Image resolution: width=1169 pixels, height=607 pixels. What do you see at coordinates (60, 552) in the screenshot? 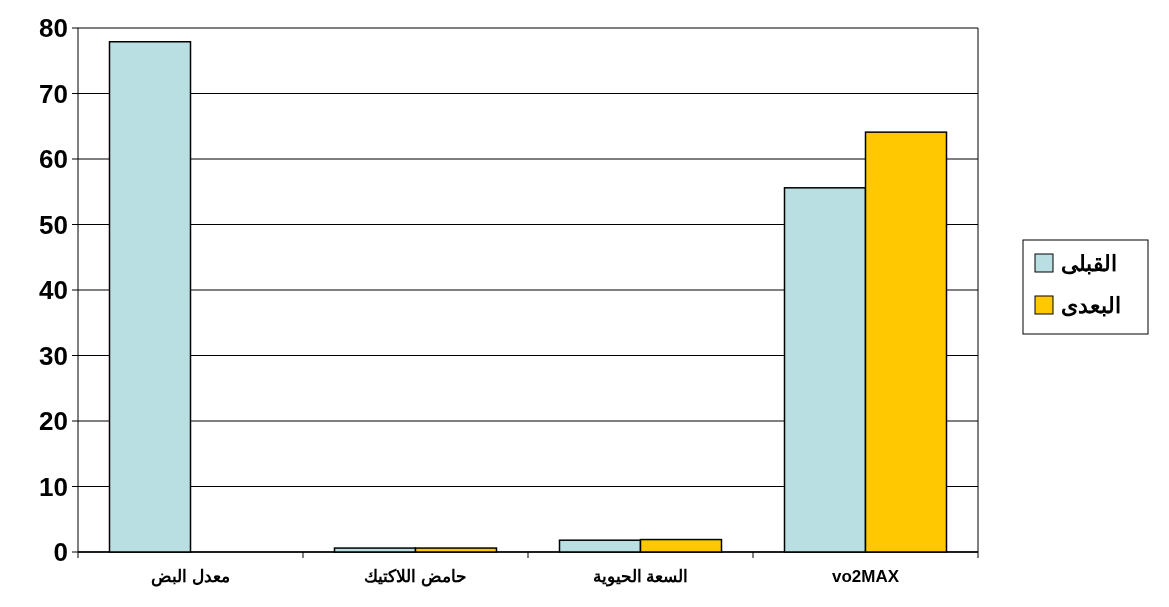
I see `y-tick-label: 0` at bounding box center [60, 552].